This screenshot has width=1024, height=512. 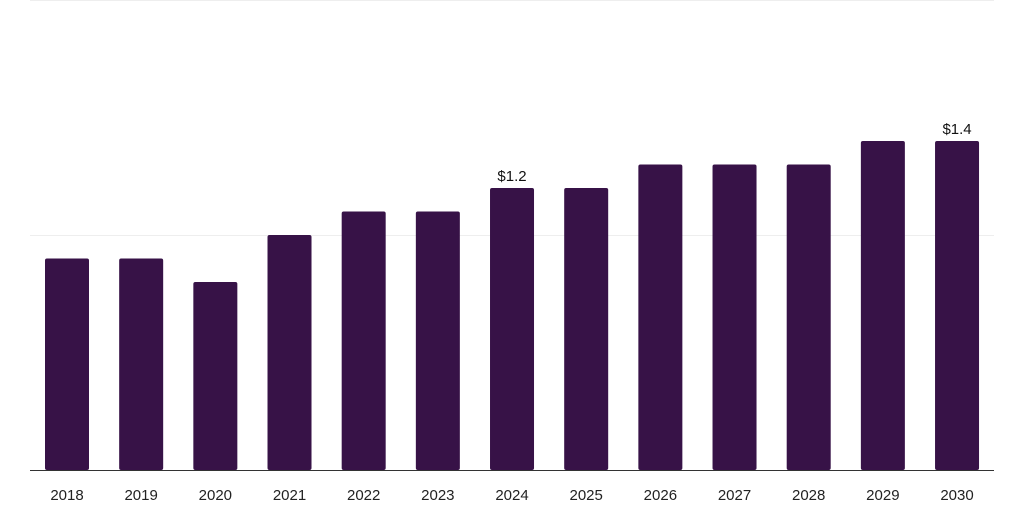 I want to click on x-tick-label-2021: 2021, so click(x=289, y=495).